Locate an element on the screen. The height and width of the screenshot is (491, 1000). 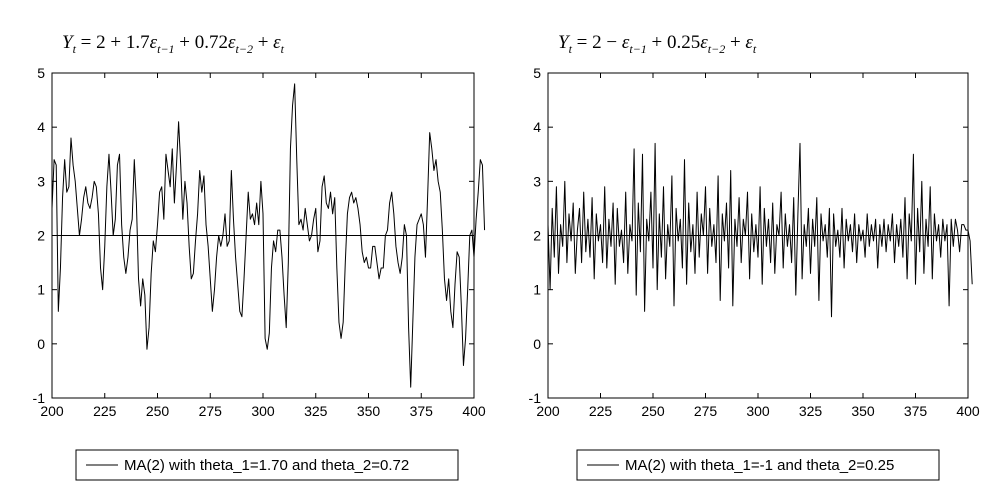
legend-label: MA(2) with theta_1=1.70 and theta_2=0.72 is located at coordinates (266, 465).